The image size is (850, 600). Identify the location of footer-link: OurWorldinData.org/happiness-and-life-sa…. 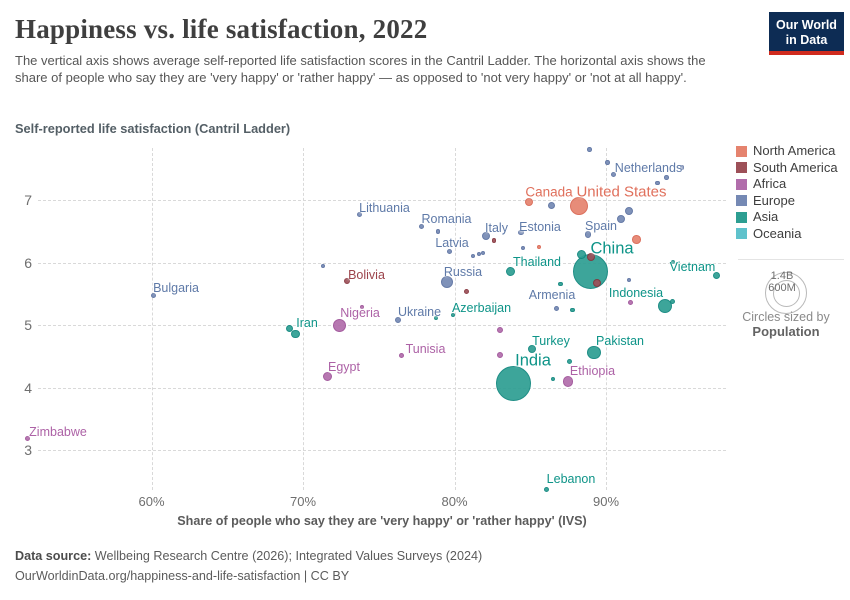
(182, 576).